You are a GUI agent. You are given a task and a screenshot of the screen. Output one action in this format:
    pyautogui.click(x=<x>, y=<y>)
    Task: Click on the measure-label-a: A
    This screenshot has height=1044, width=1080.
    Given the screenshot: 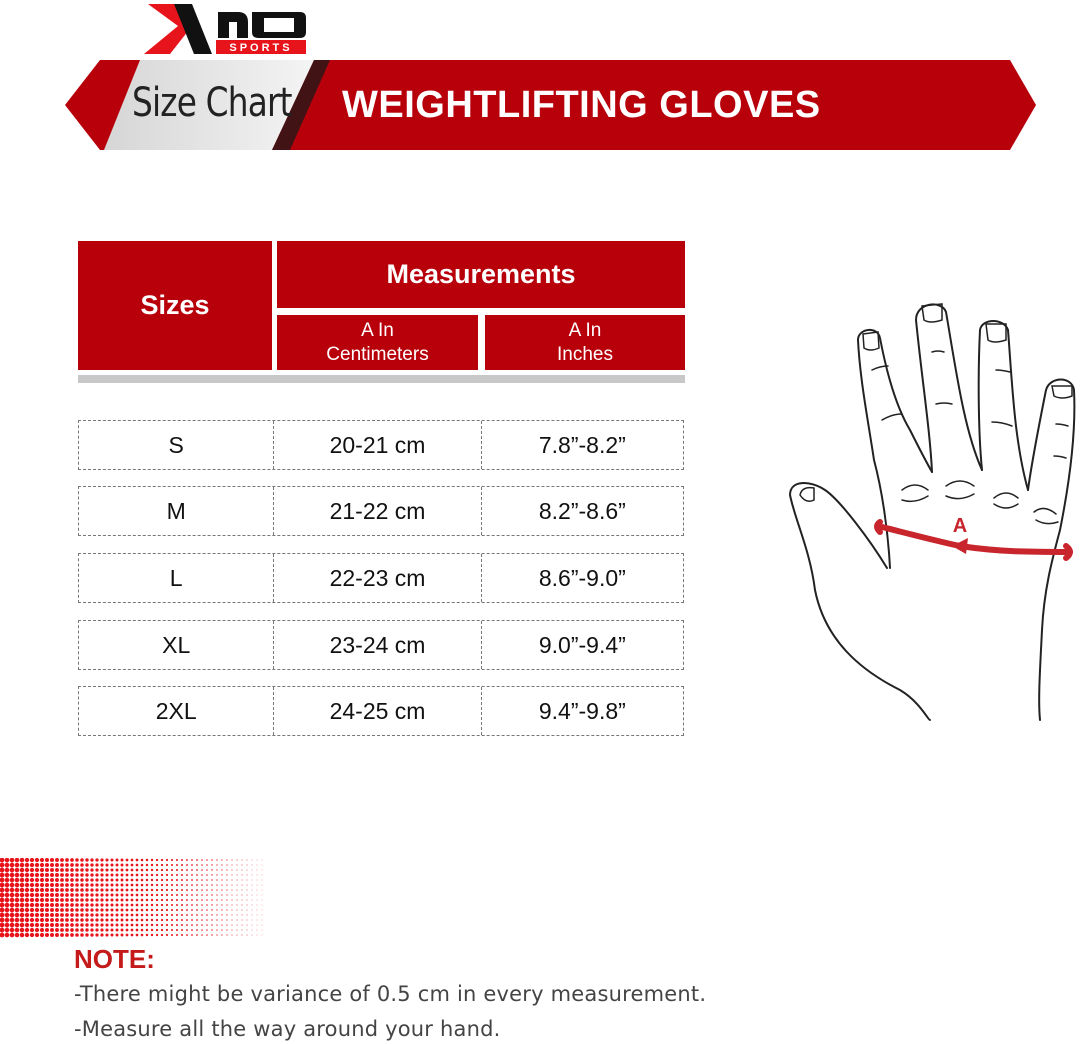 What is the action you would take?
    pyautogui.click(x=960, y=526)
    